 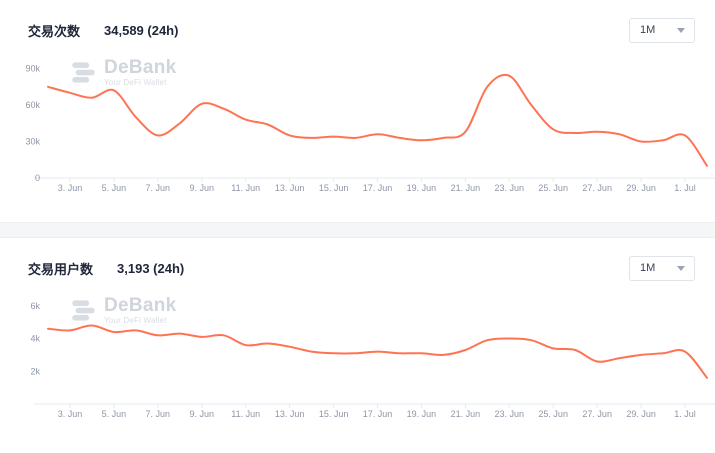 I want to click on svg-text: 30k, so click(x=32, y=142).